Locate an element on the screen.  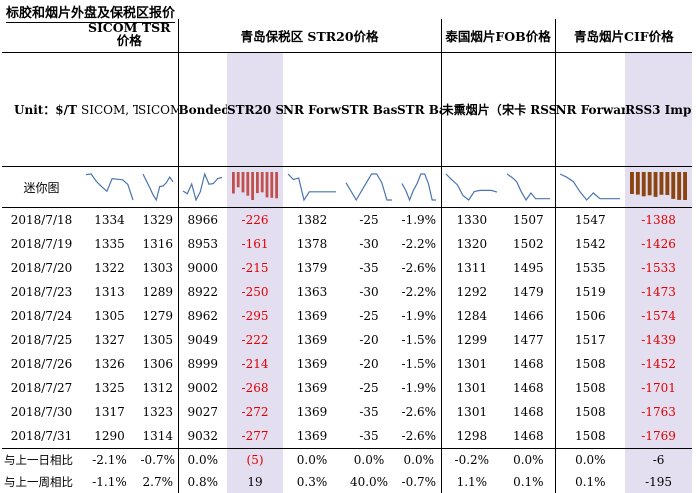
sparkline-cell-c4 is located at coordinates (255, 187).